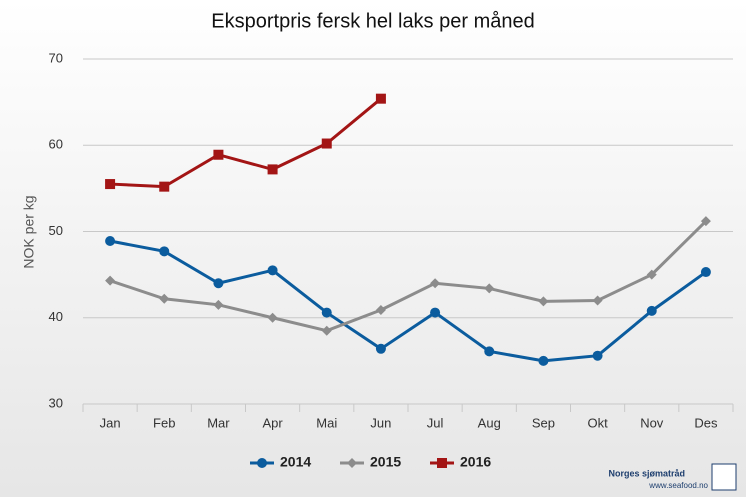 The height and width of the screenshot is (497, 746). What do you see at coordinates (295, 462) in the screenshot?
I see `legend-label: 2014` at bounding box center [295, 462].